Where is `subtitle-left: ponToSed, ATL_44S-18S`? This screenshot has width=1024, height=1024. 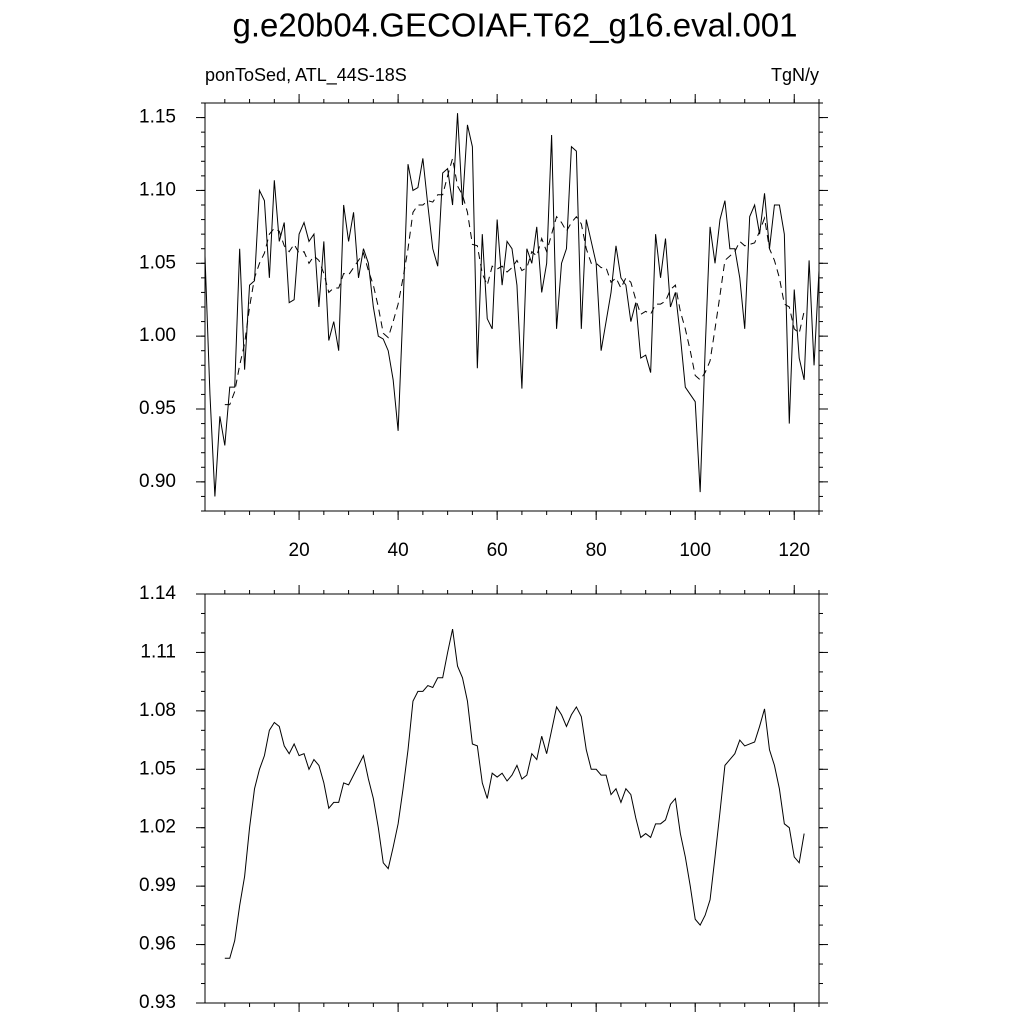 subtitle-left: ponToSed, ATL_44S-18S is located at coordinates (306, 75).